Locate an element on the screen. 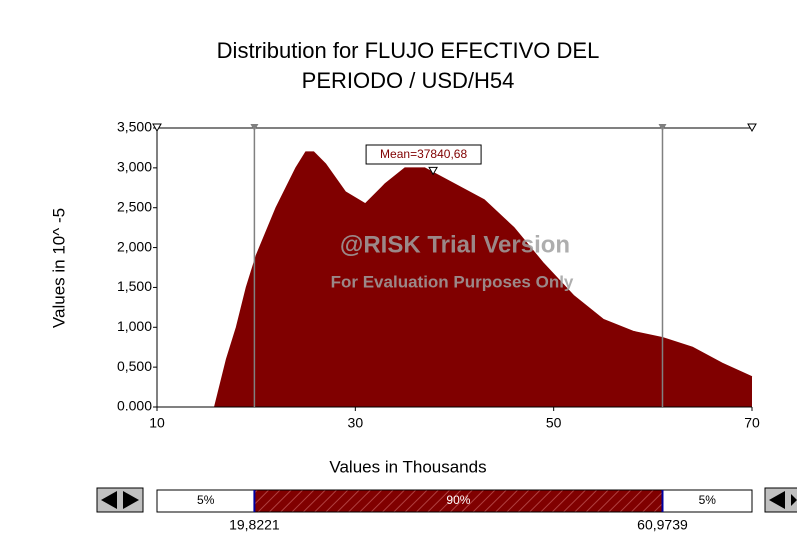 This screenshot has width=797, height=545. y-axis-label: Values in 10^ -5 is located at coordinates (58, 268).